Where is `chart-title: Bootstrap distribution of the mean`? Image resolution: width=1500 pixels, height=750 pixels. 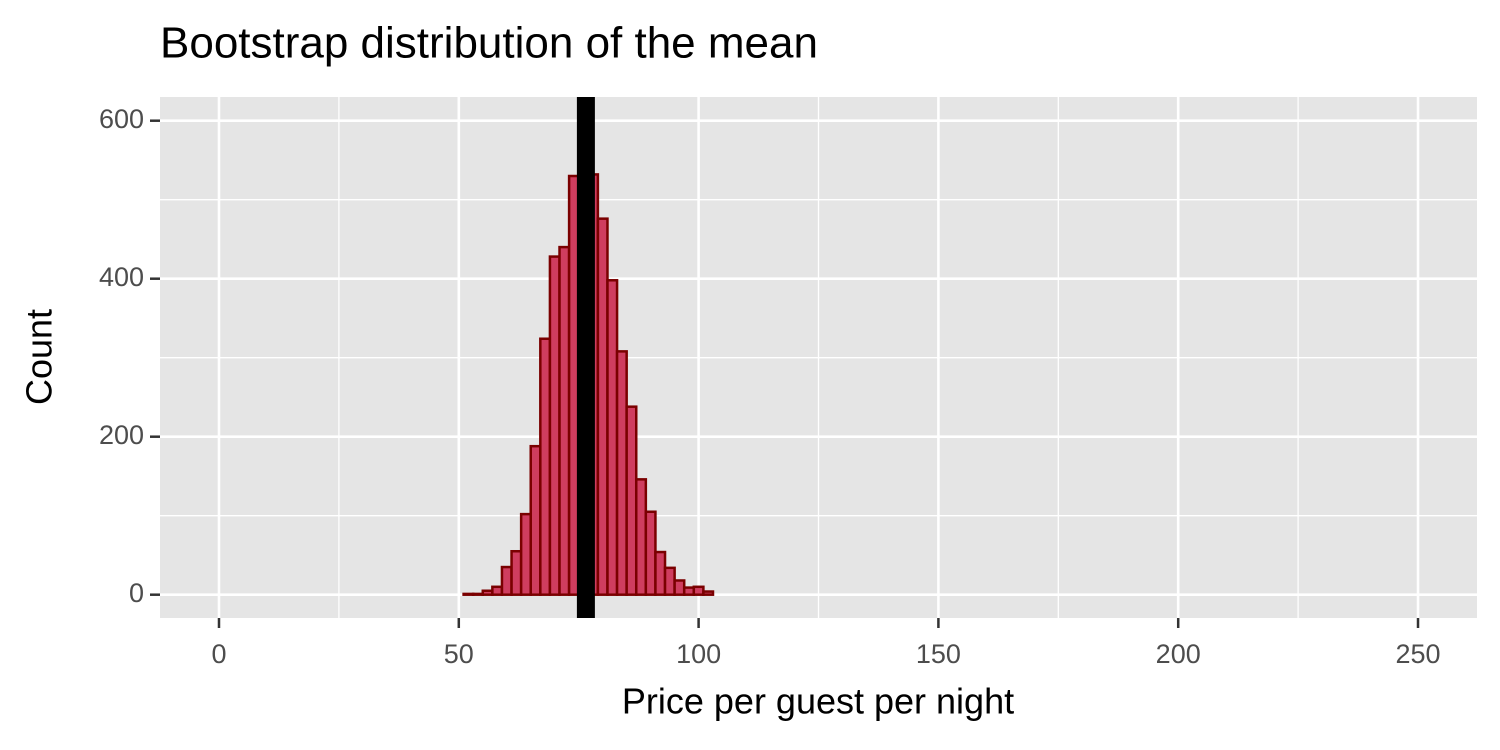
chart-title: Bootstrap distribution of the mean is located at coordinates (489, 43).